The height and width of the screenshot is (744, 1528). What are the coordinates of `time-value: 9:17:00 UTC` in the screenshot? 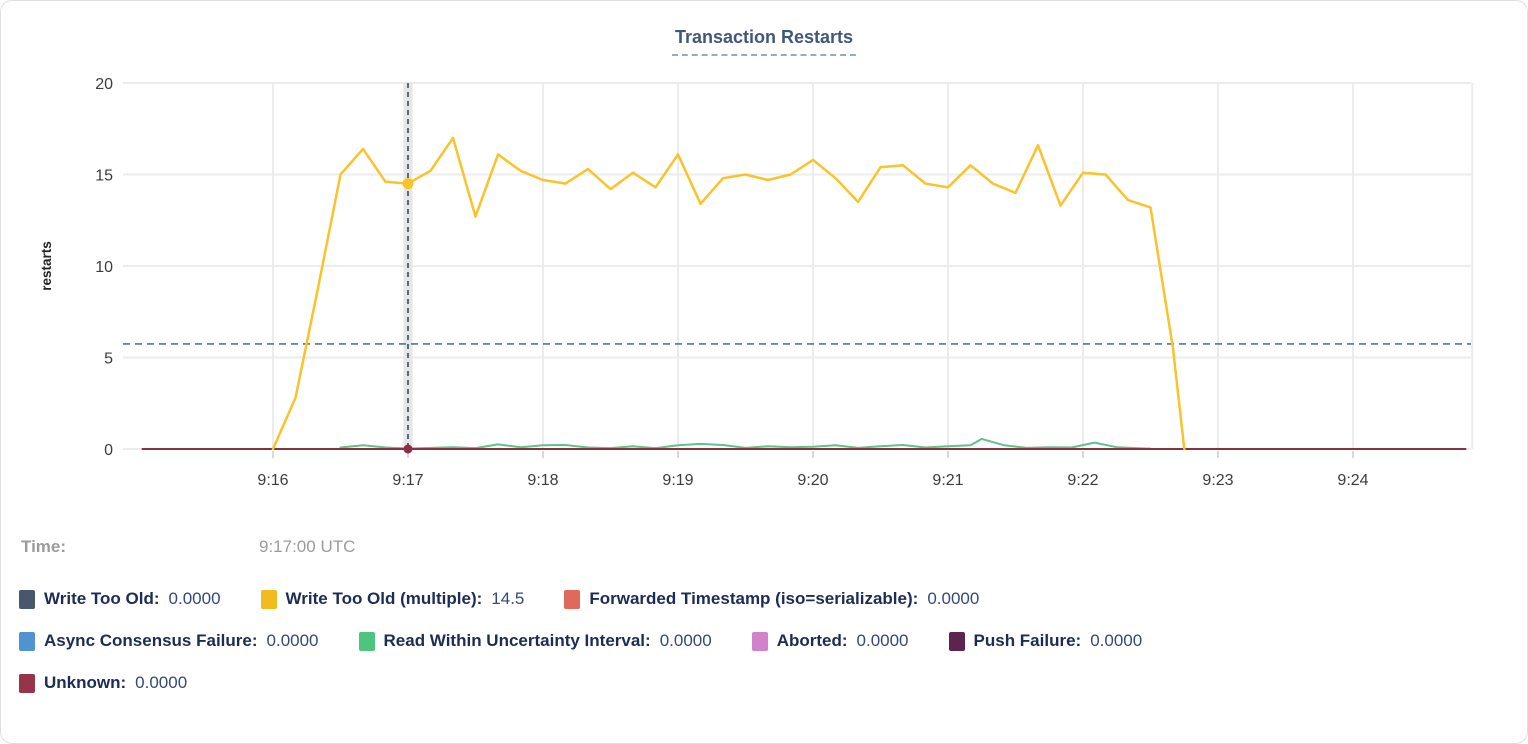 It's located at (307, 546).